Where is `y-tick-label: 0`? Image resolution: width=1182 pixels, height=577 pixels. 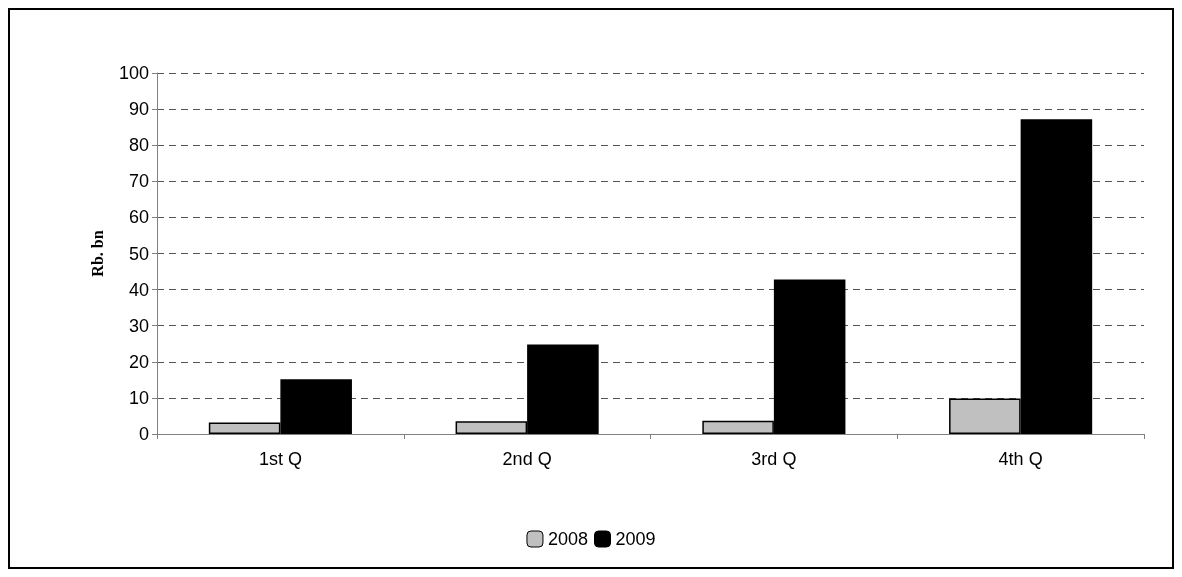
y-tick-label: 0 is located at coordinates (143, 434).